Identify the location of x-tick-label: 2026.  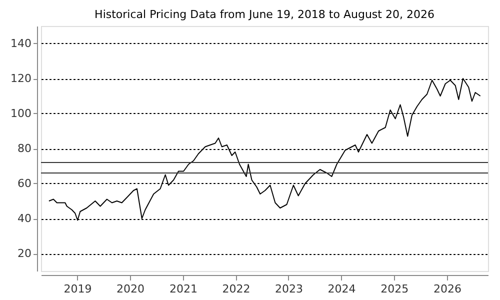
(447, 289).